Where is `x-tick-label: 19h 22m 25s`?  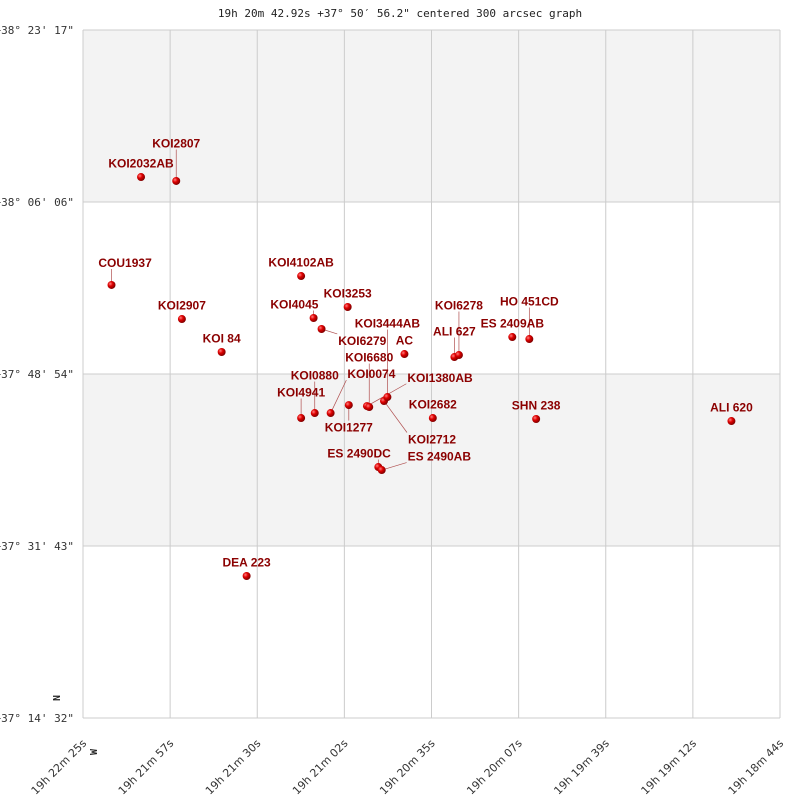 x-tick-label: 19h 22m 25s is located at coordinates (59, 767).